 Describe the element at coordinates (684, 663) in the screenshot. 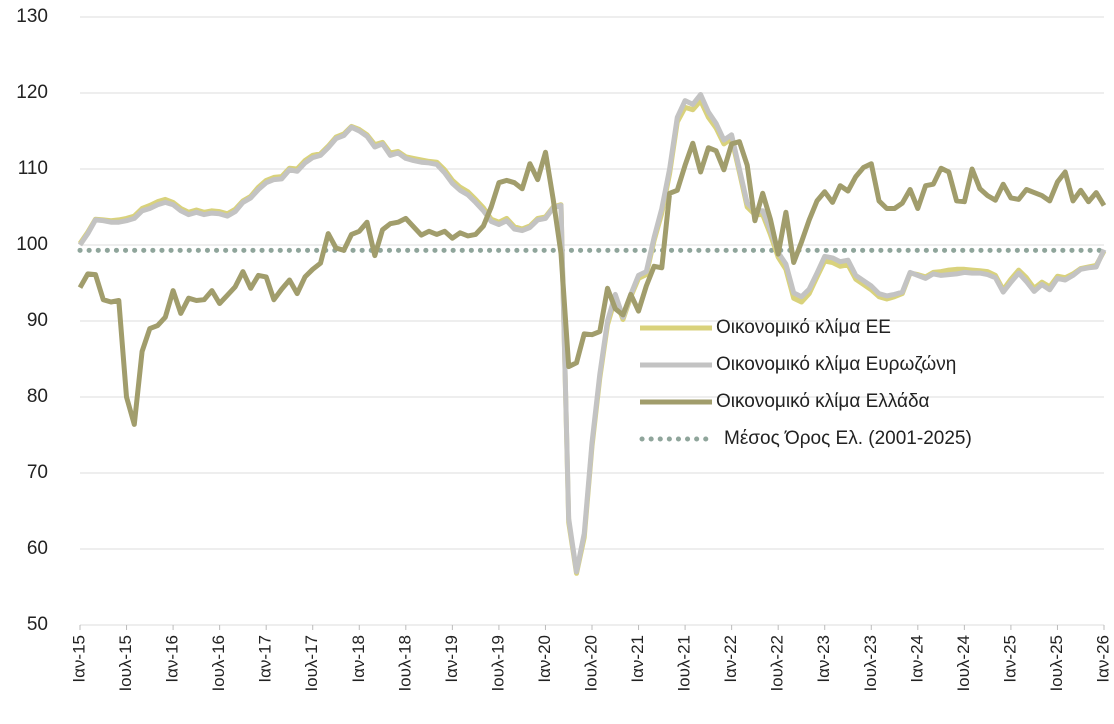

I see `x-tick-label: Ιουλ-21` at that location.